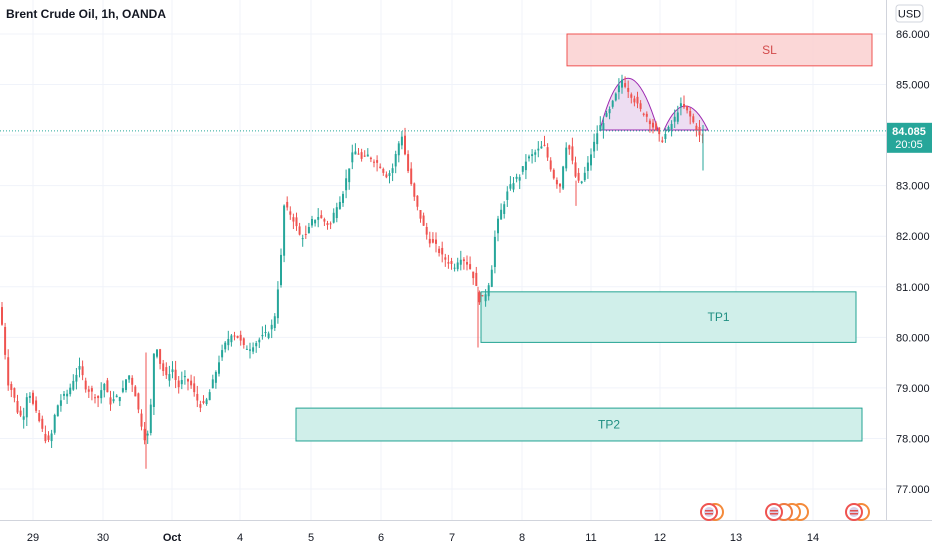 This screenshot has height=550, width=932. Describe the element at coordinates (311, 538) in the screenshot. I see `x-tick-label: 5` at that location.